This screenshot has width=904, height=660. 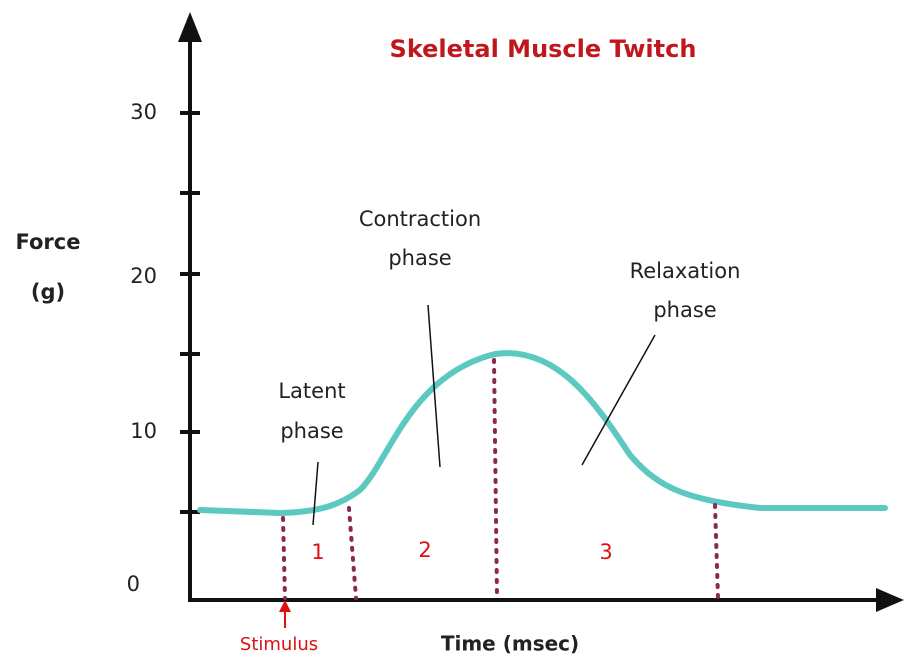 What do you see at coordinates (190, 312) in the screenshot?
I see `y-tick-marks` at bounding box center [190, 312].